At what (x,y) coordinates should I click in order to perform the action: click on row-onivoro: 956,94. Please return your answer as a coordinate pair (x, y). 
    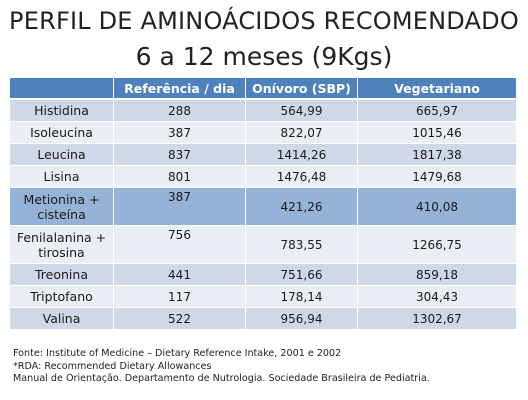
    Looking at the image, I should click on (301, 318).